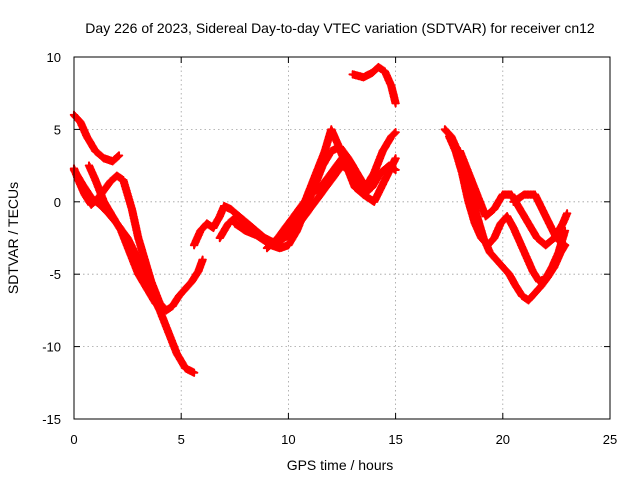 This screenshot has height=480, width=640. I want to click on x-tick-labels: 0 5 10 15 20 25, so click(343, 439).